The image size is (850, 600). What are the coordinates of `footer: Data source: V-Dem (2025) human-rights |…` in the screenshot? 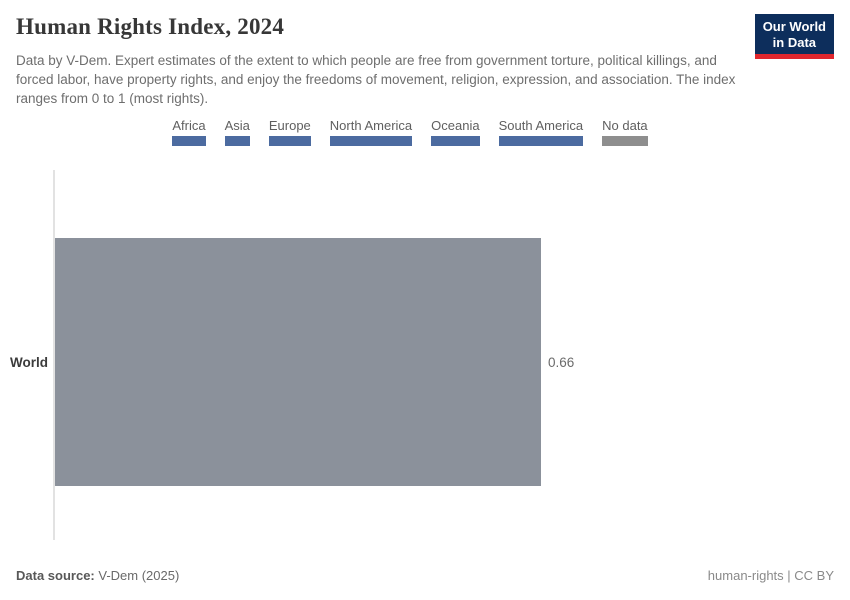 It's located at (425, 575).